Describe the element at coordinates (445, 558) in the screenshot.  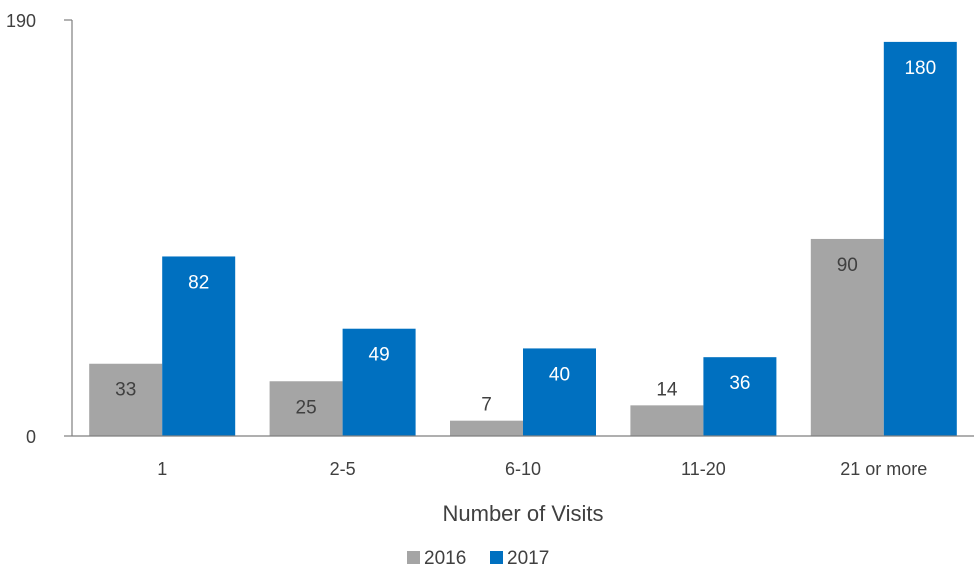
I see `legend-label-2016: 2016` at that location.